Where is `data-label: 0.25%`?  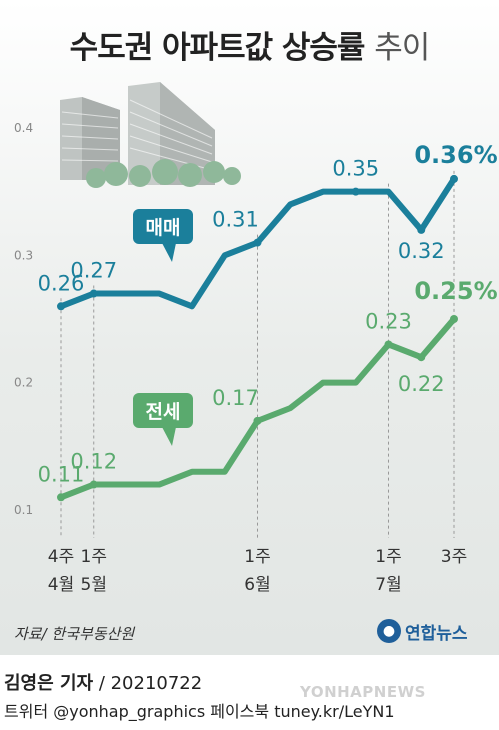 data-label: 0.25% is located at coordinates (455, 291).